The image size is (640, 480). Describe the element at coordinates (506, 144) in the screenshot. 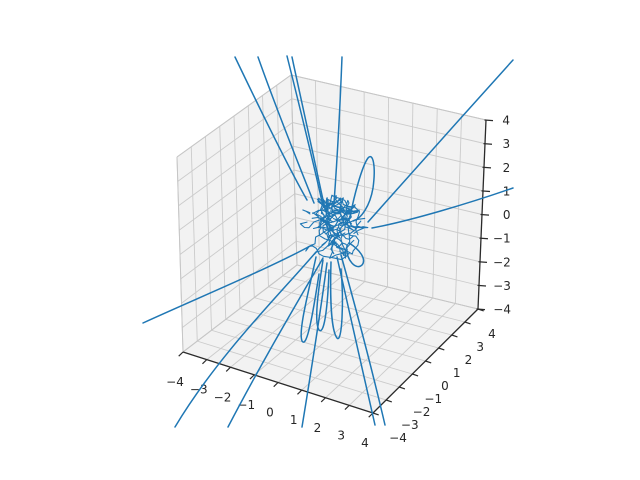

I see `z-tick-label: 3` at that location.